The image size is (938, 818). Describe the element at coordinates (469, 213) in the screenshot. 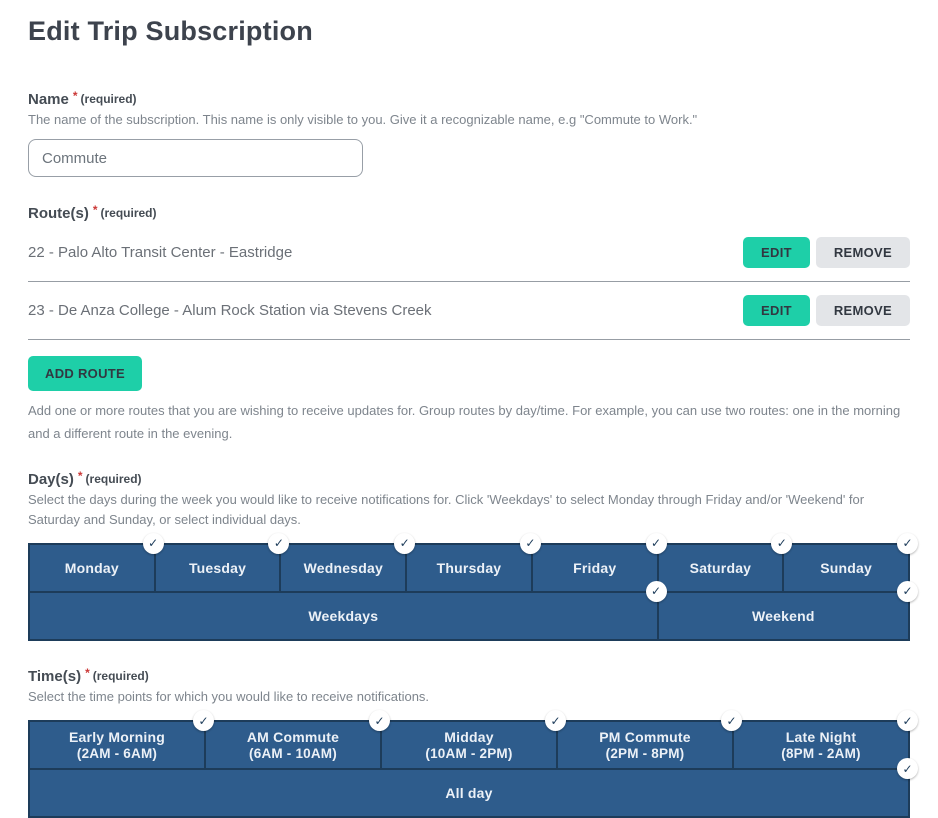

I see `routes-label-row: Route(s) * (required)` at that location.